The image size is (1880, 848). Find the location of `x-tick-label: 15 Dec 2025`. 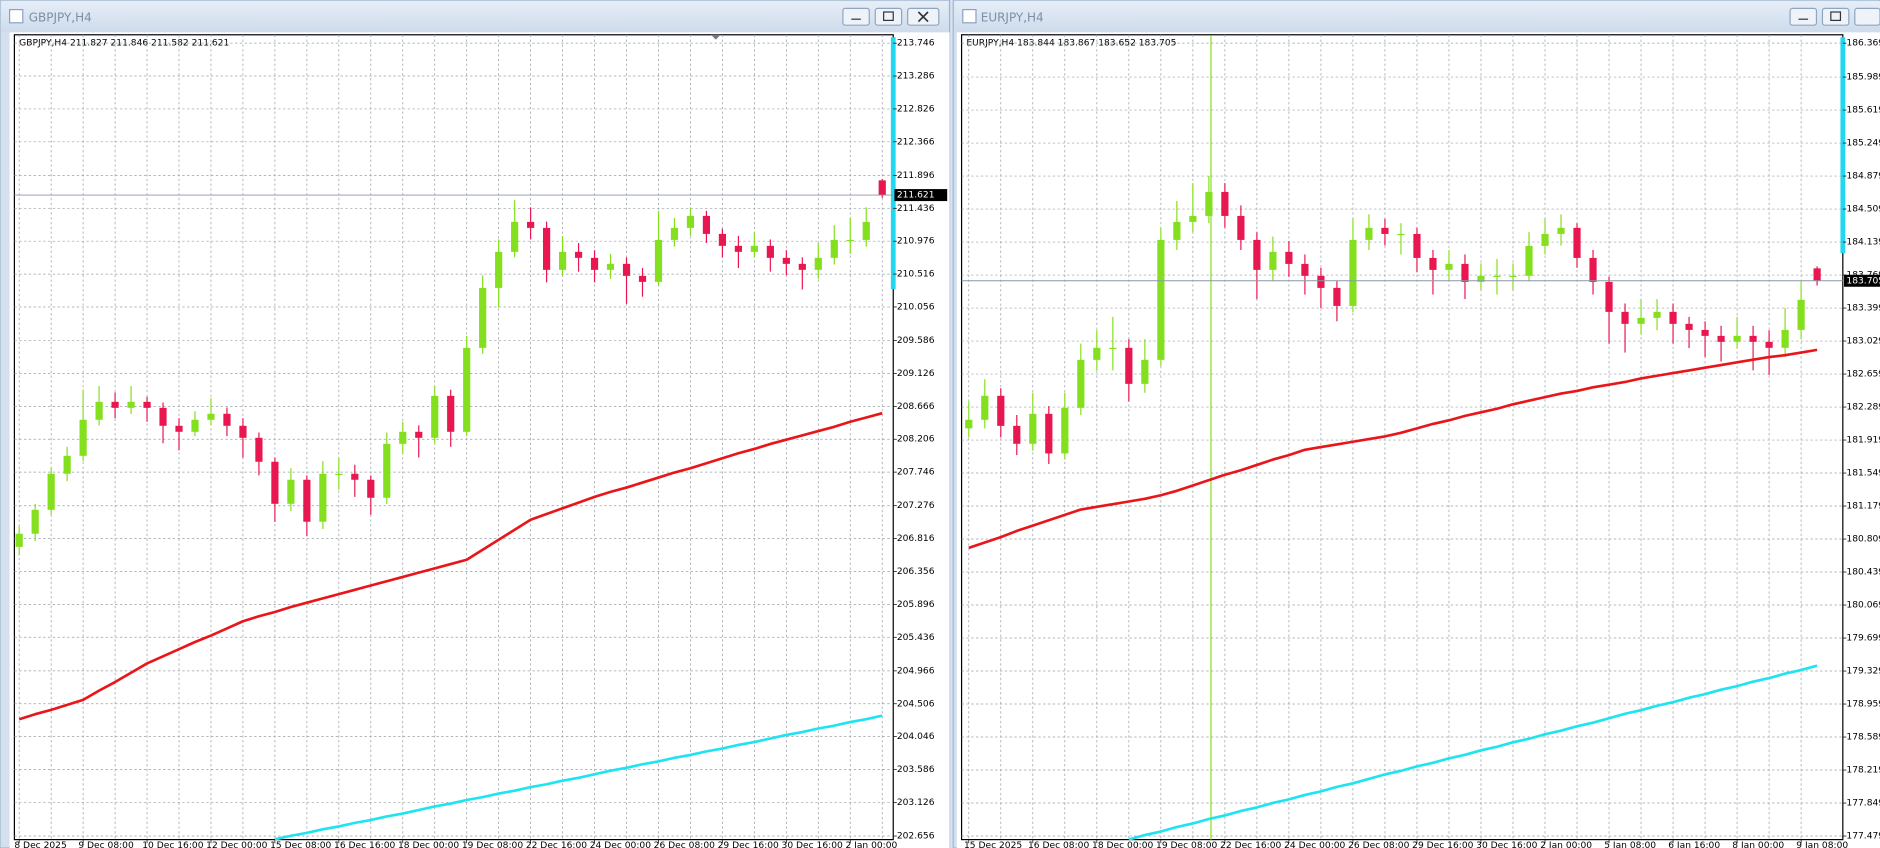

x-tick-label: 15 Dec 2025 is located at coordinates (993, 844).